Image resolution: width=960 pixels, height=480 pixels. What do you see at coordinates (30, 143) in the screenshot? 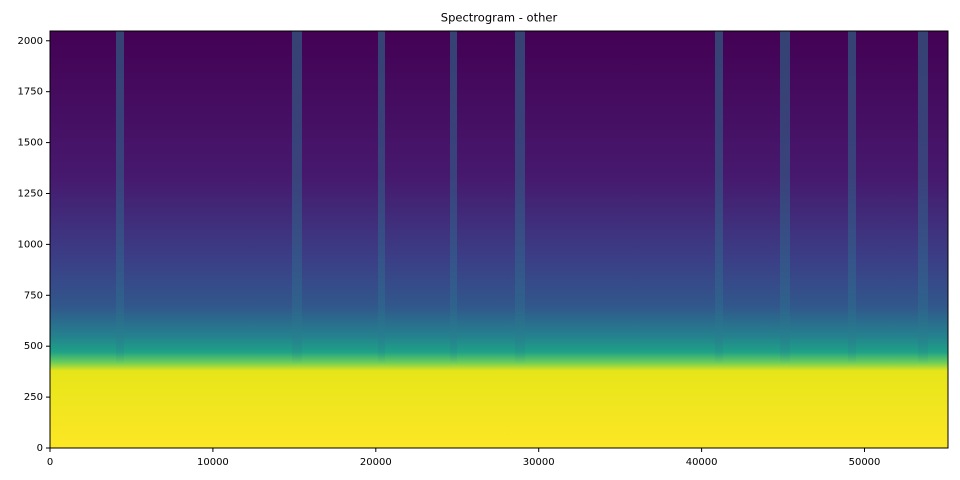
I see `y-tick-label: 1500` at bounding box center [30, 143].